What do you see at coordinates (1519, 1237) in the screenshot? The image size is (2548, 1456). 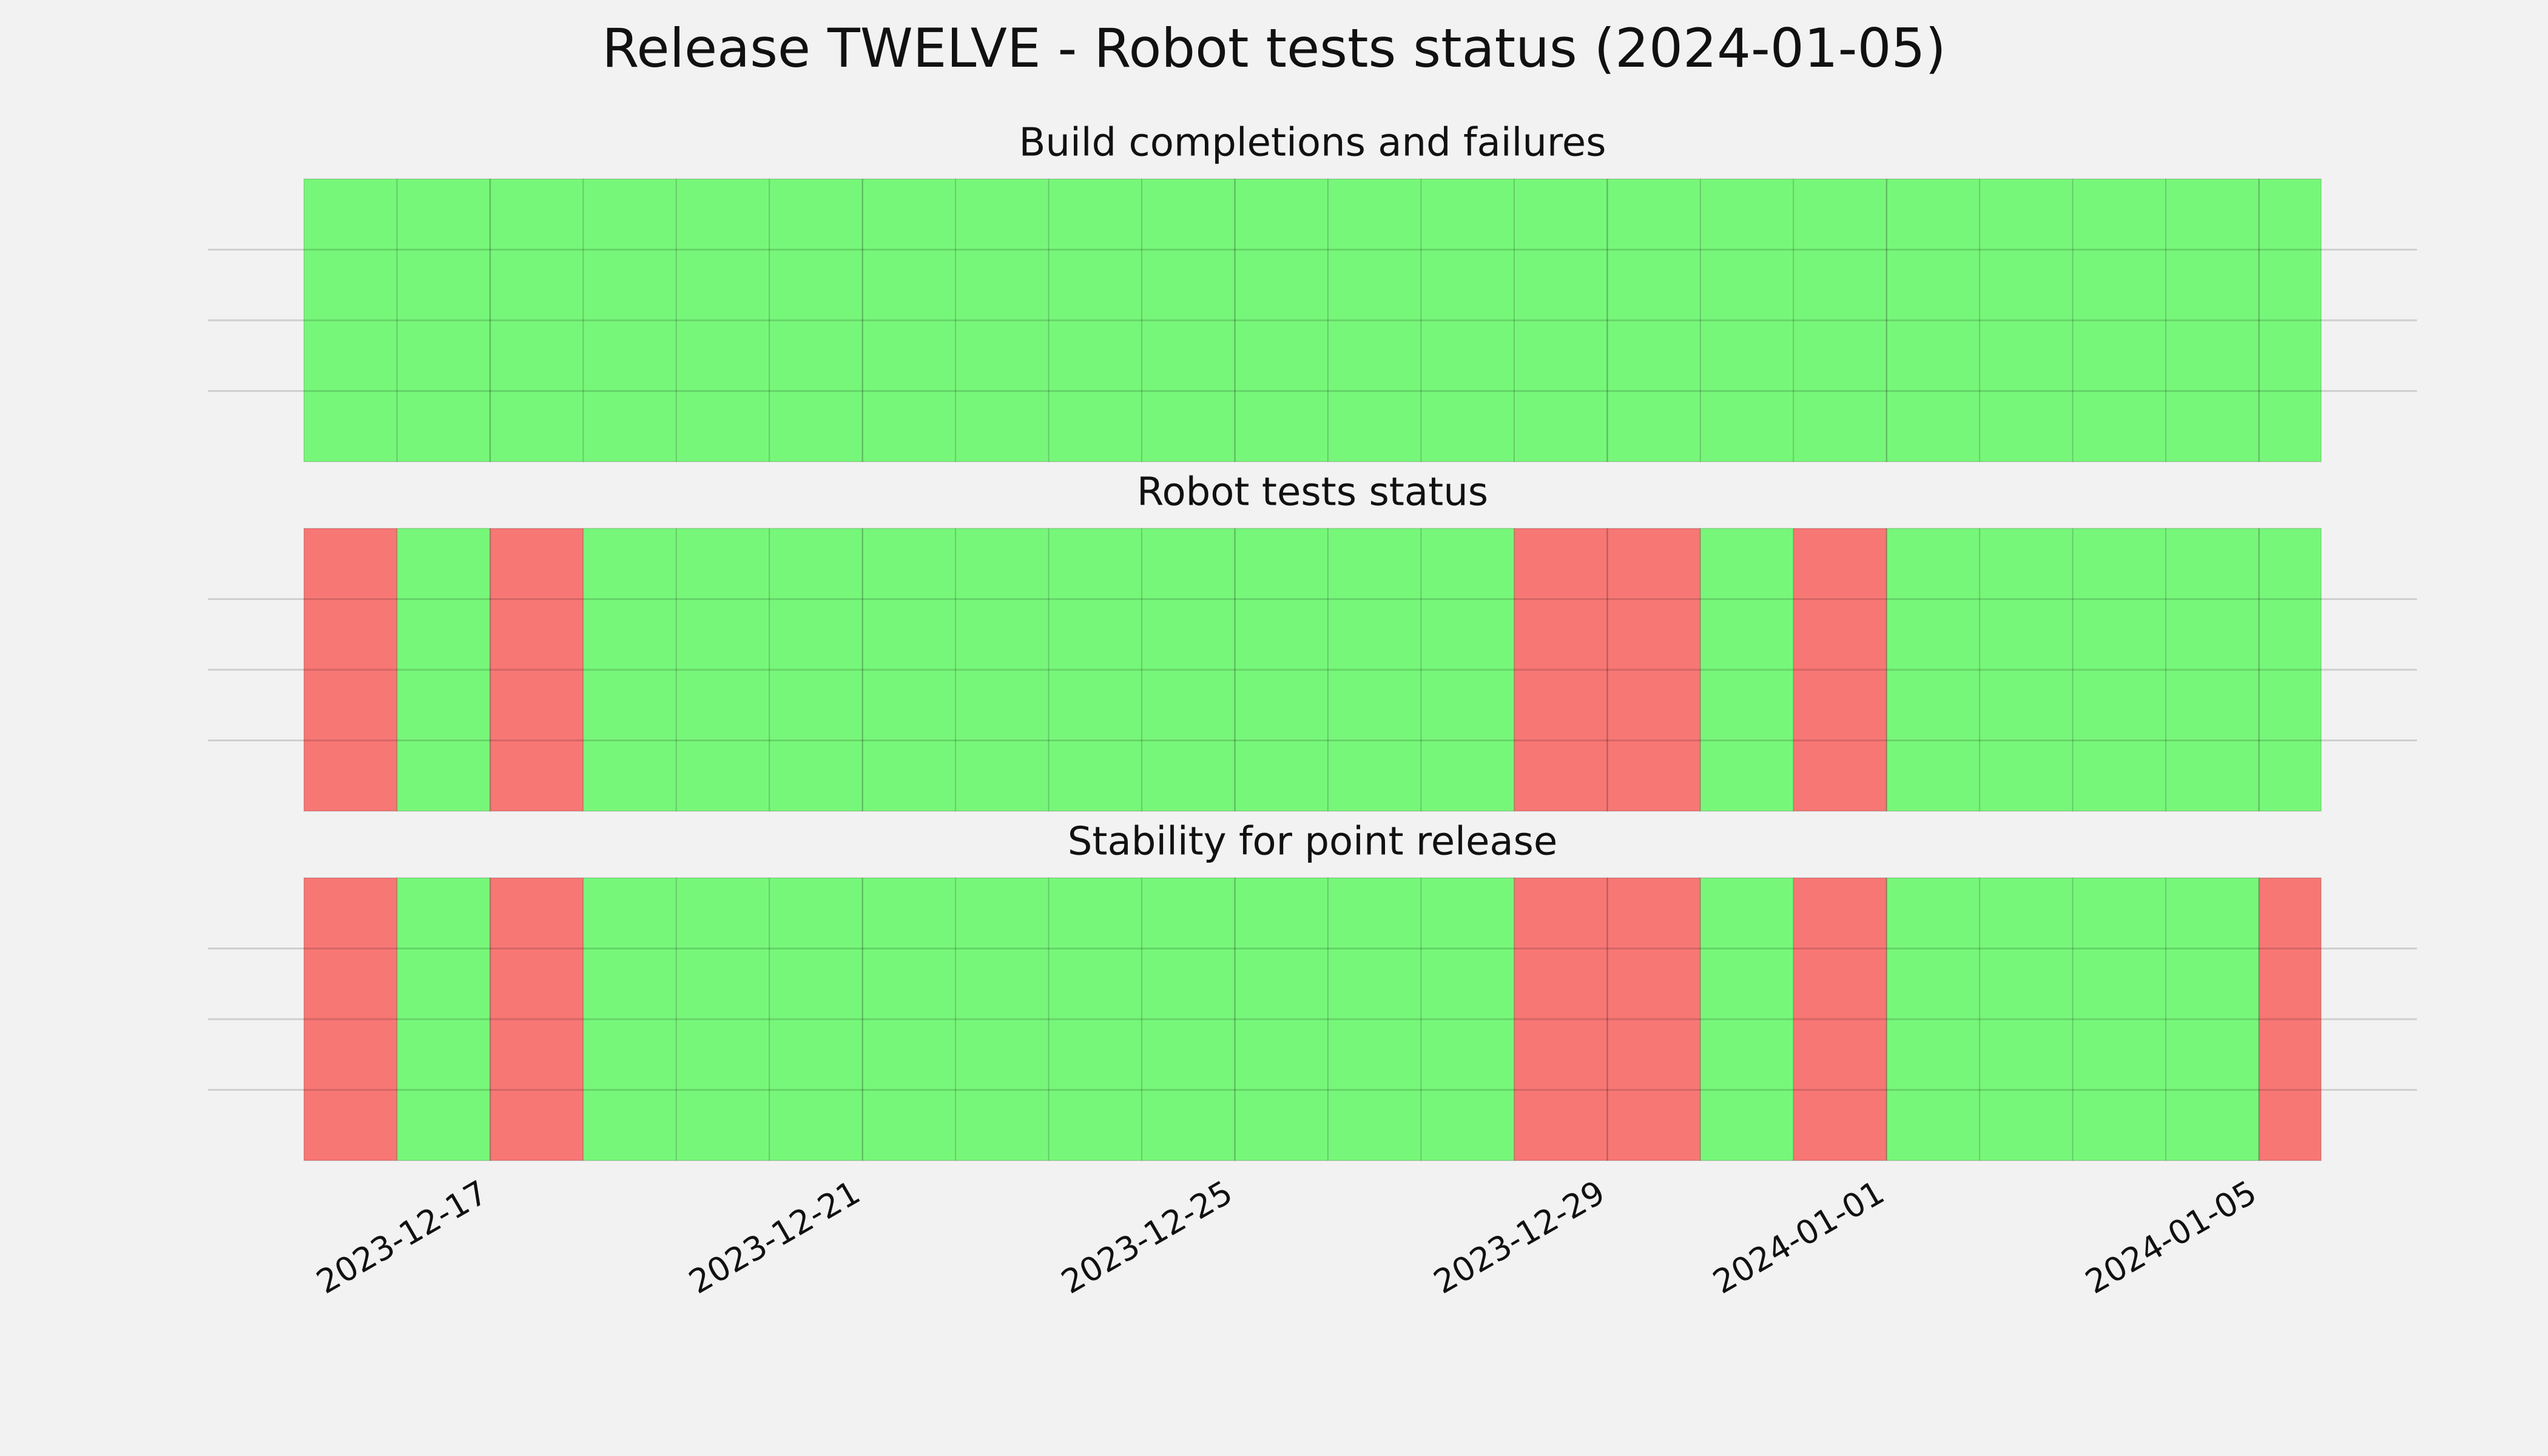 I see `x-tick-label: 2023-12-29` at bounding box center [1519, 1237].